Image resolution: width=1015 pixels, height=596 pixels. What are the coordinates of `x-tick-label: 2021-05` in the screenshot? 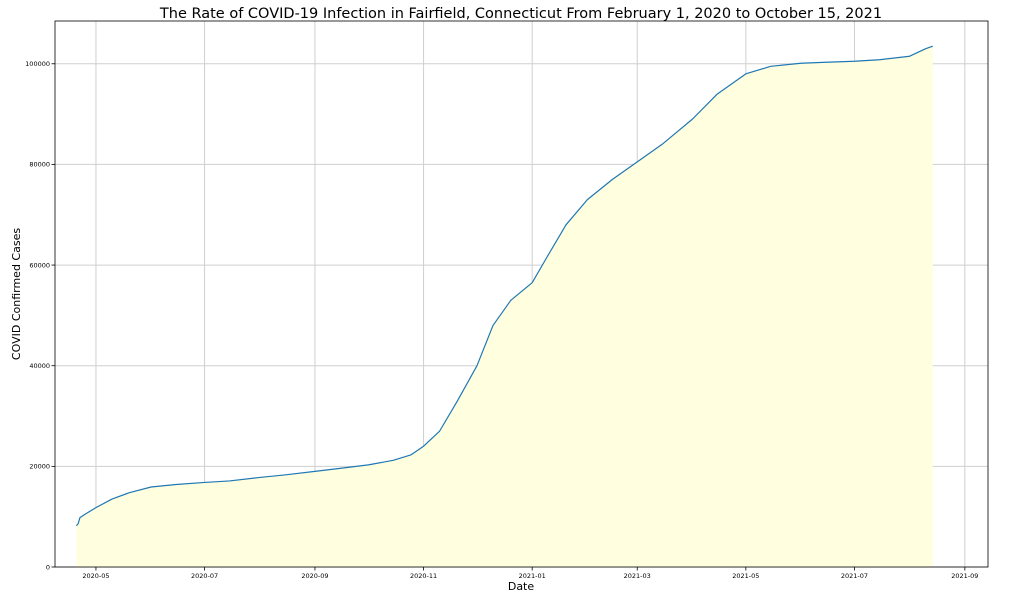 It's located at (745, 576).